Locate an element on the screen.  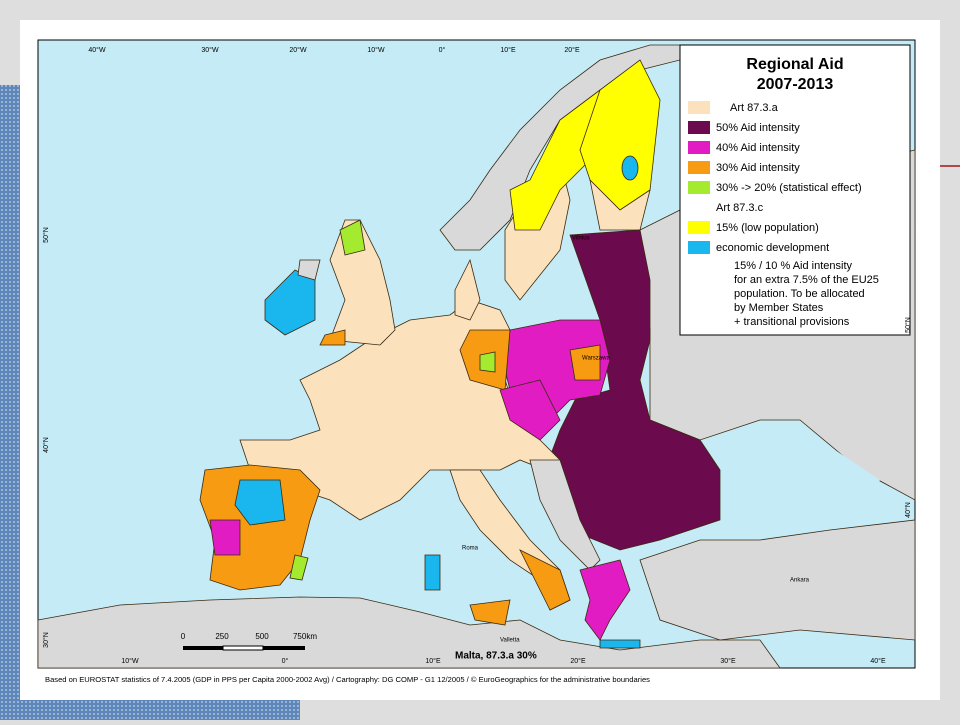
scale-label: 500 is located at coordinates (262, 636).